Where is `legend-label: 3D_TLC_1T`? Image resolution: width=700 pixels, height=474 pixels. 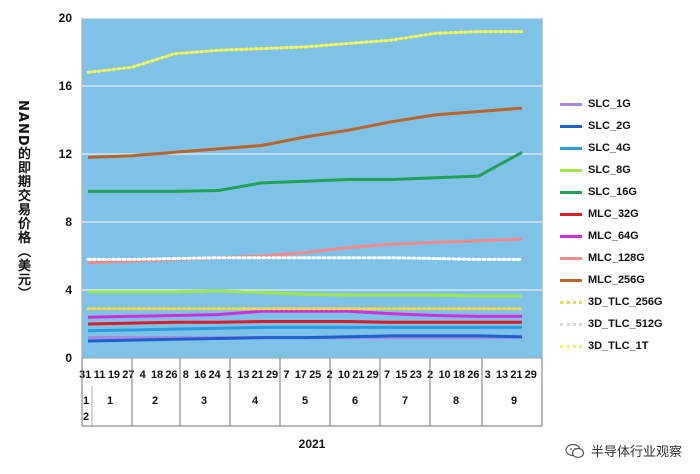
legend-label: 3D_TLC_1T is located at coordinates (618, 346).